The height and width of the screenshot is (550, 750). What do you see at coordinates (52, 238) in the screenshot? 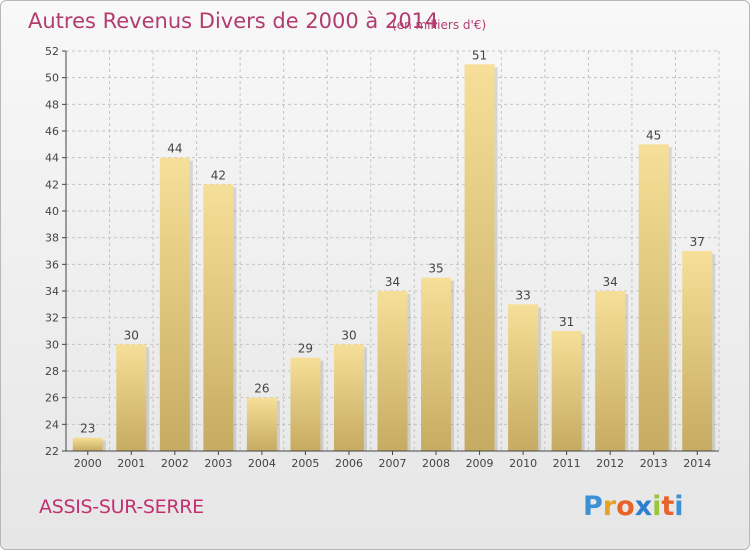
I see `y-tick-label: 38` at bounding box center [52, 238].